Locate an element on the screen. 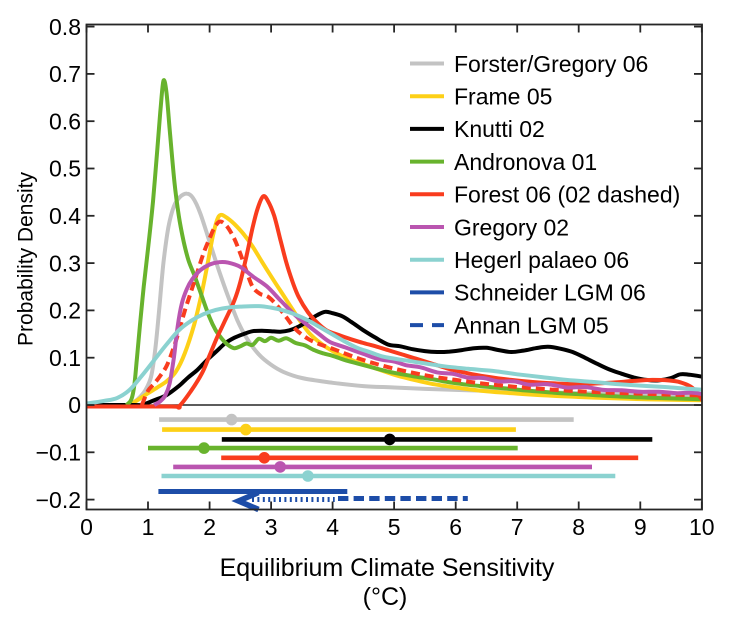 This screenshot has height=620, width=740. svg-text: 0.6 is located at coordinates (65, 121).